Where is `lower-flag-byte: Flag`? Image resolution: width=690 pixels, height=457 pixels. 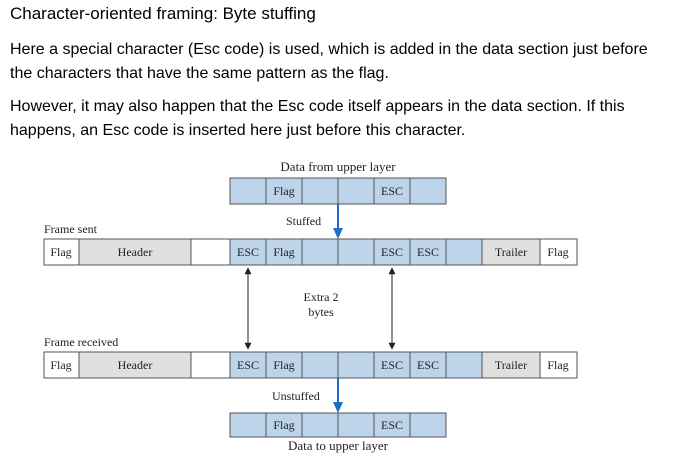
lower-flag-byte: Flag is located at coordinates (283, 425).